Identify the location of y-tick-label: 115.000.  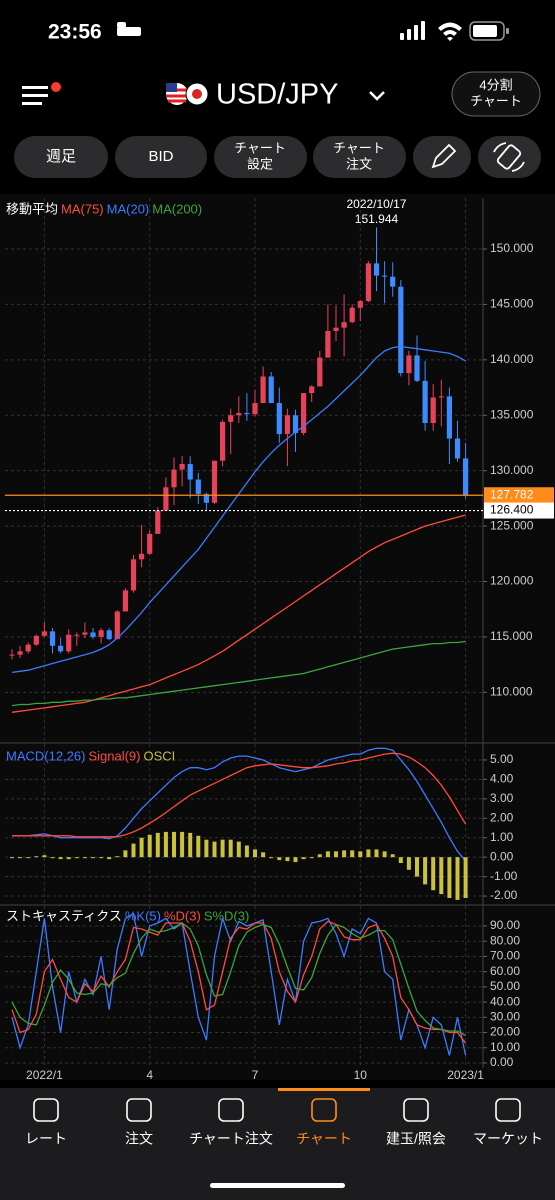
(511, 636).